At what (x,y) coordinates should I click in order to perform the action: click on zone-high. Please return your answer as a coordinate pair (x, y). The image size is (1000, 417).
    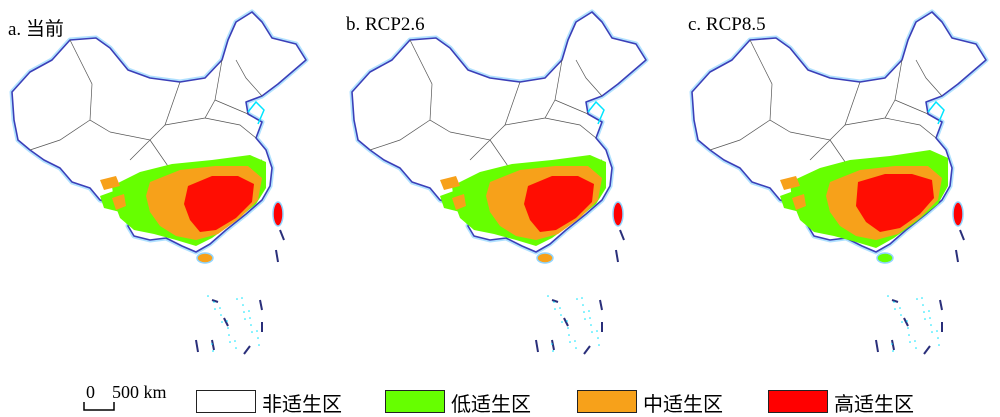
    Looking at the image, I should click on (219, 204).